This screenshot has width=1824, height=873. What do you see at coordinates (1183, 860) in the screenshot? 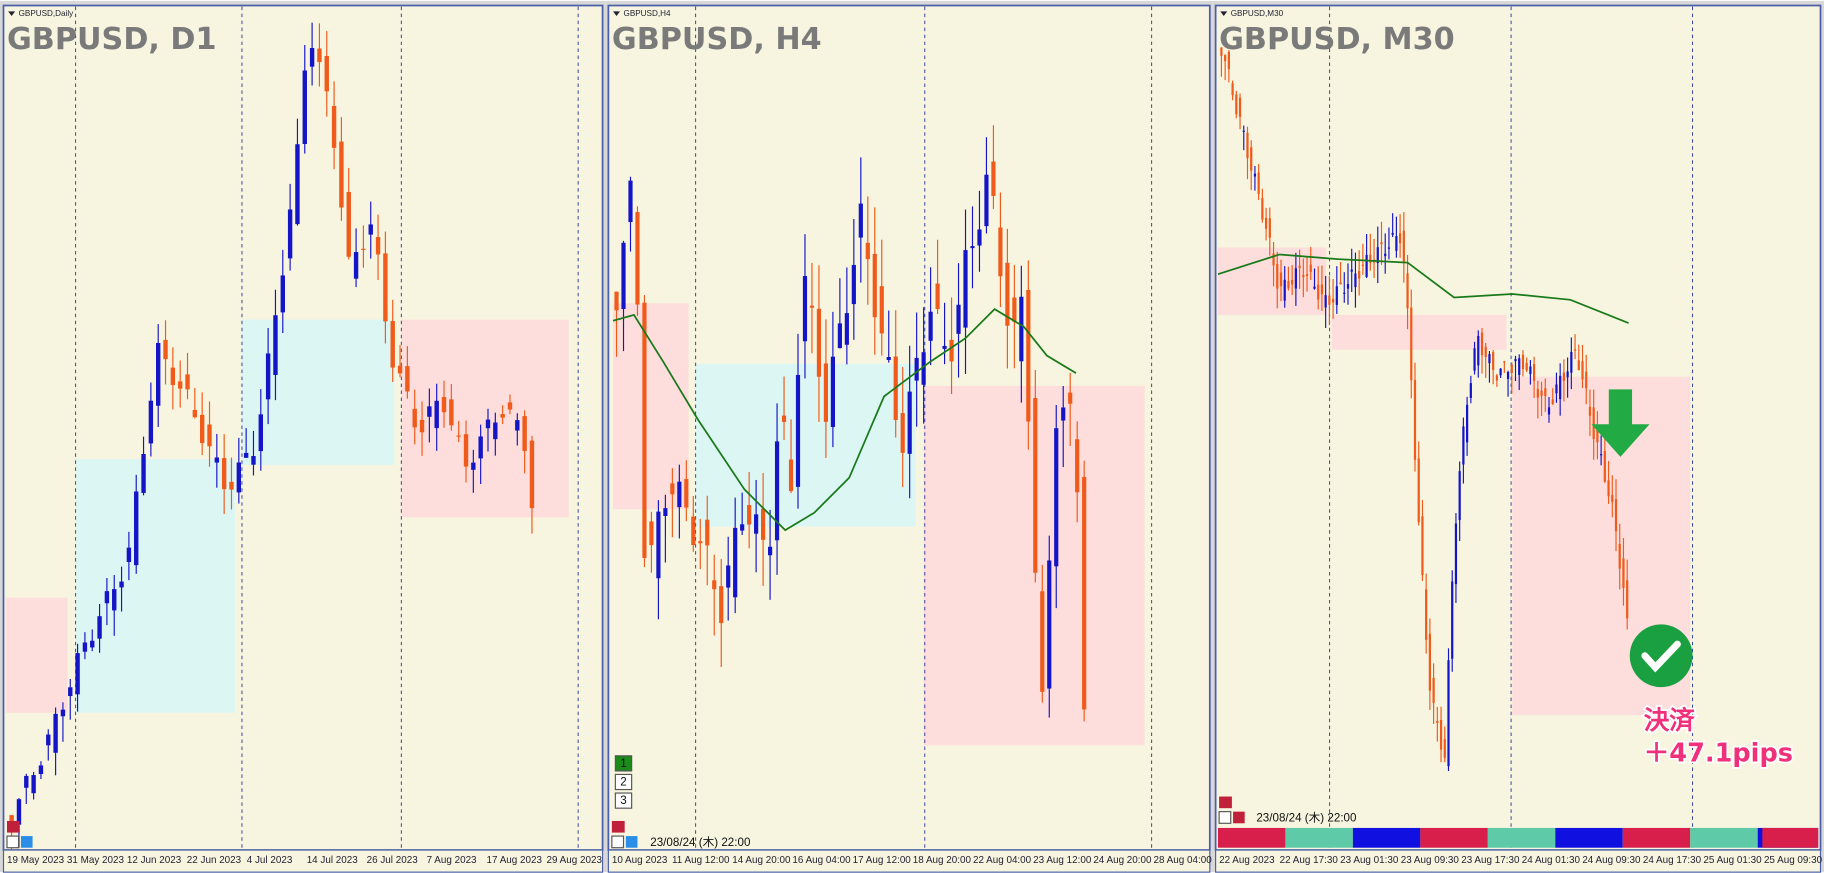
I see `date-label: 28 Aug 04:00` at bounding box center [1183, 860].